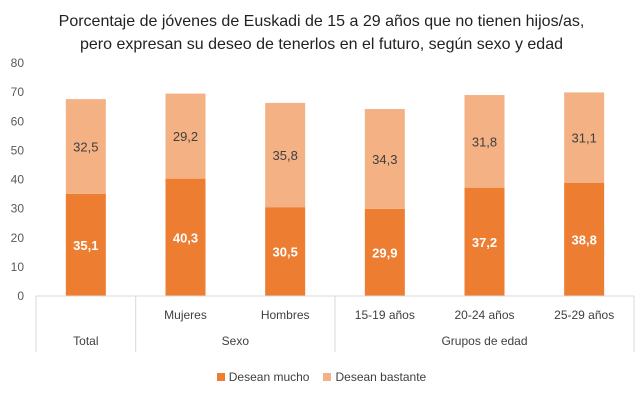  I want to click on data-label: 31,1, so click(584, 138).